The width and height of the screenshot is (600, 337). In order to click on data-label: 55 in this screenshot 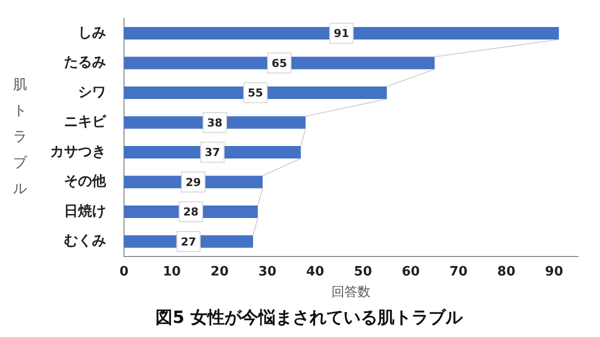, I will do `click(256, 93)`.